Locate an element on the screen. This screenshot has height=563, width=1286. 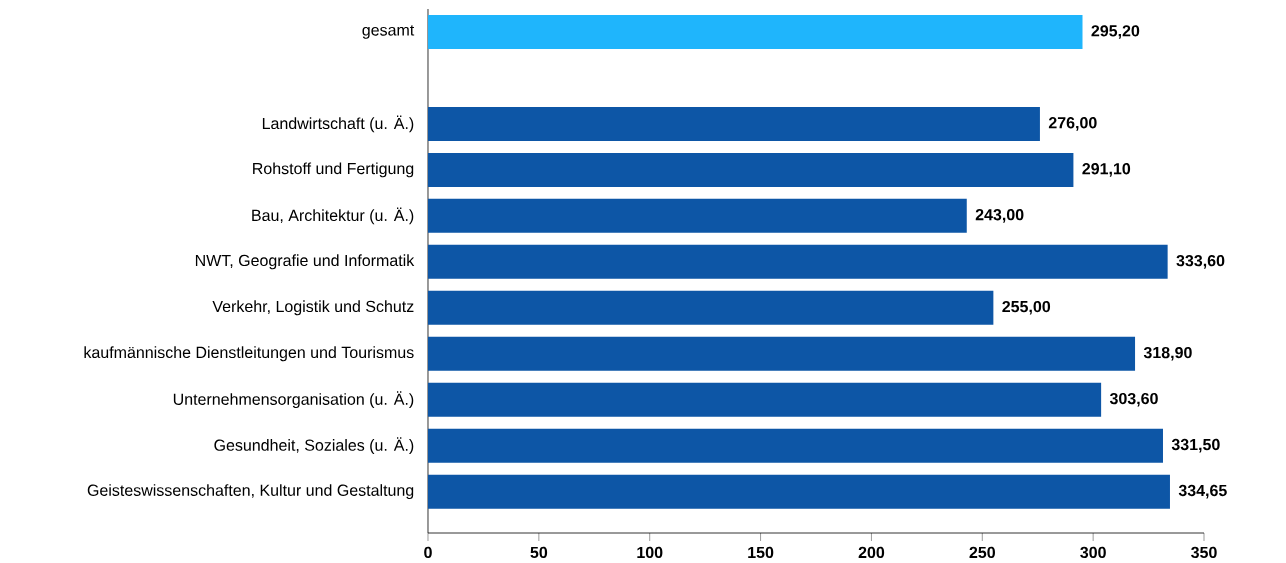
data-label: 333,60 is located at coordinates (1200, 261).